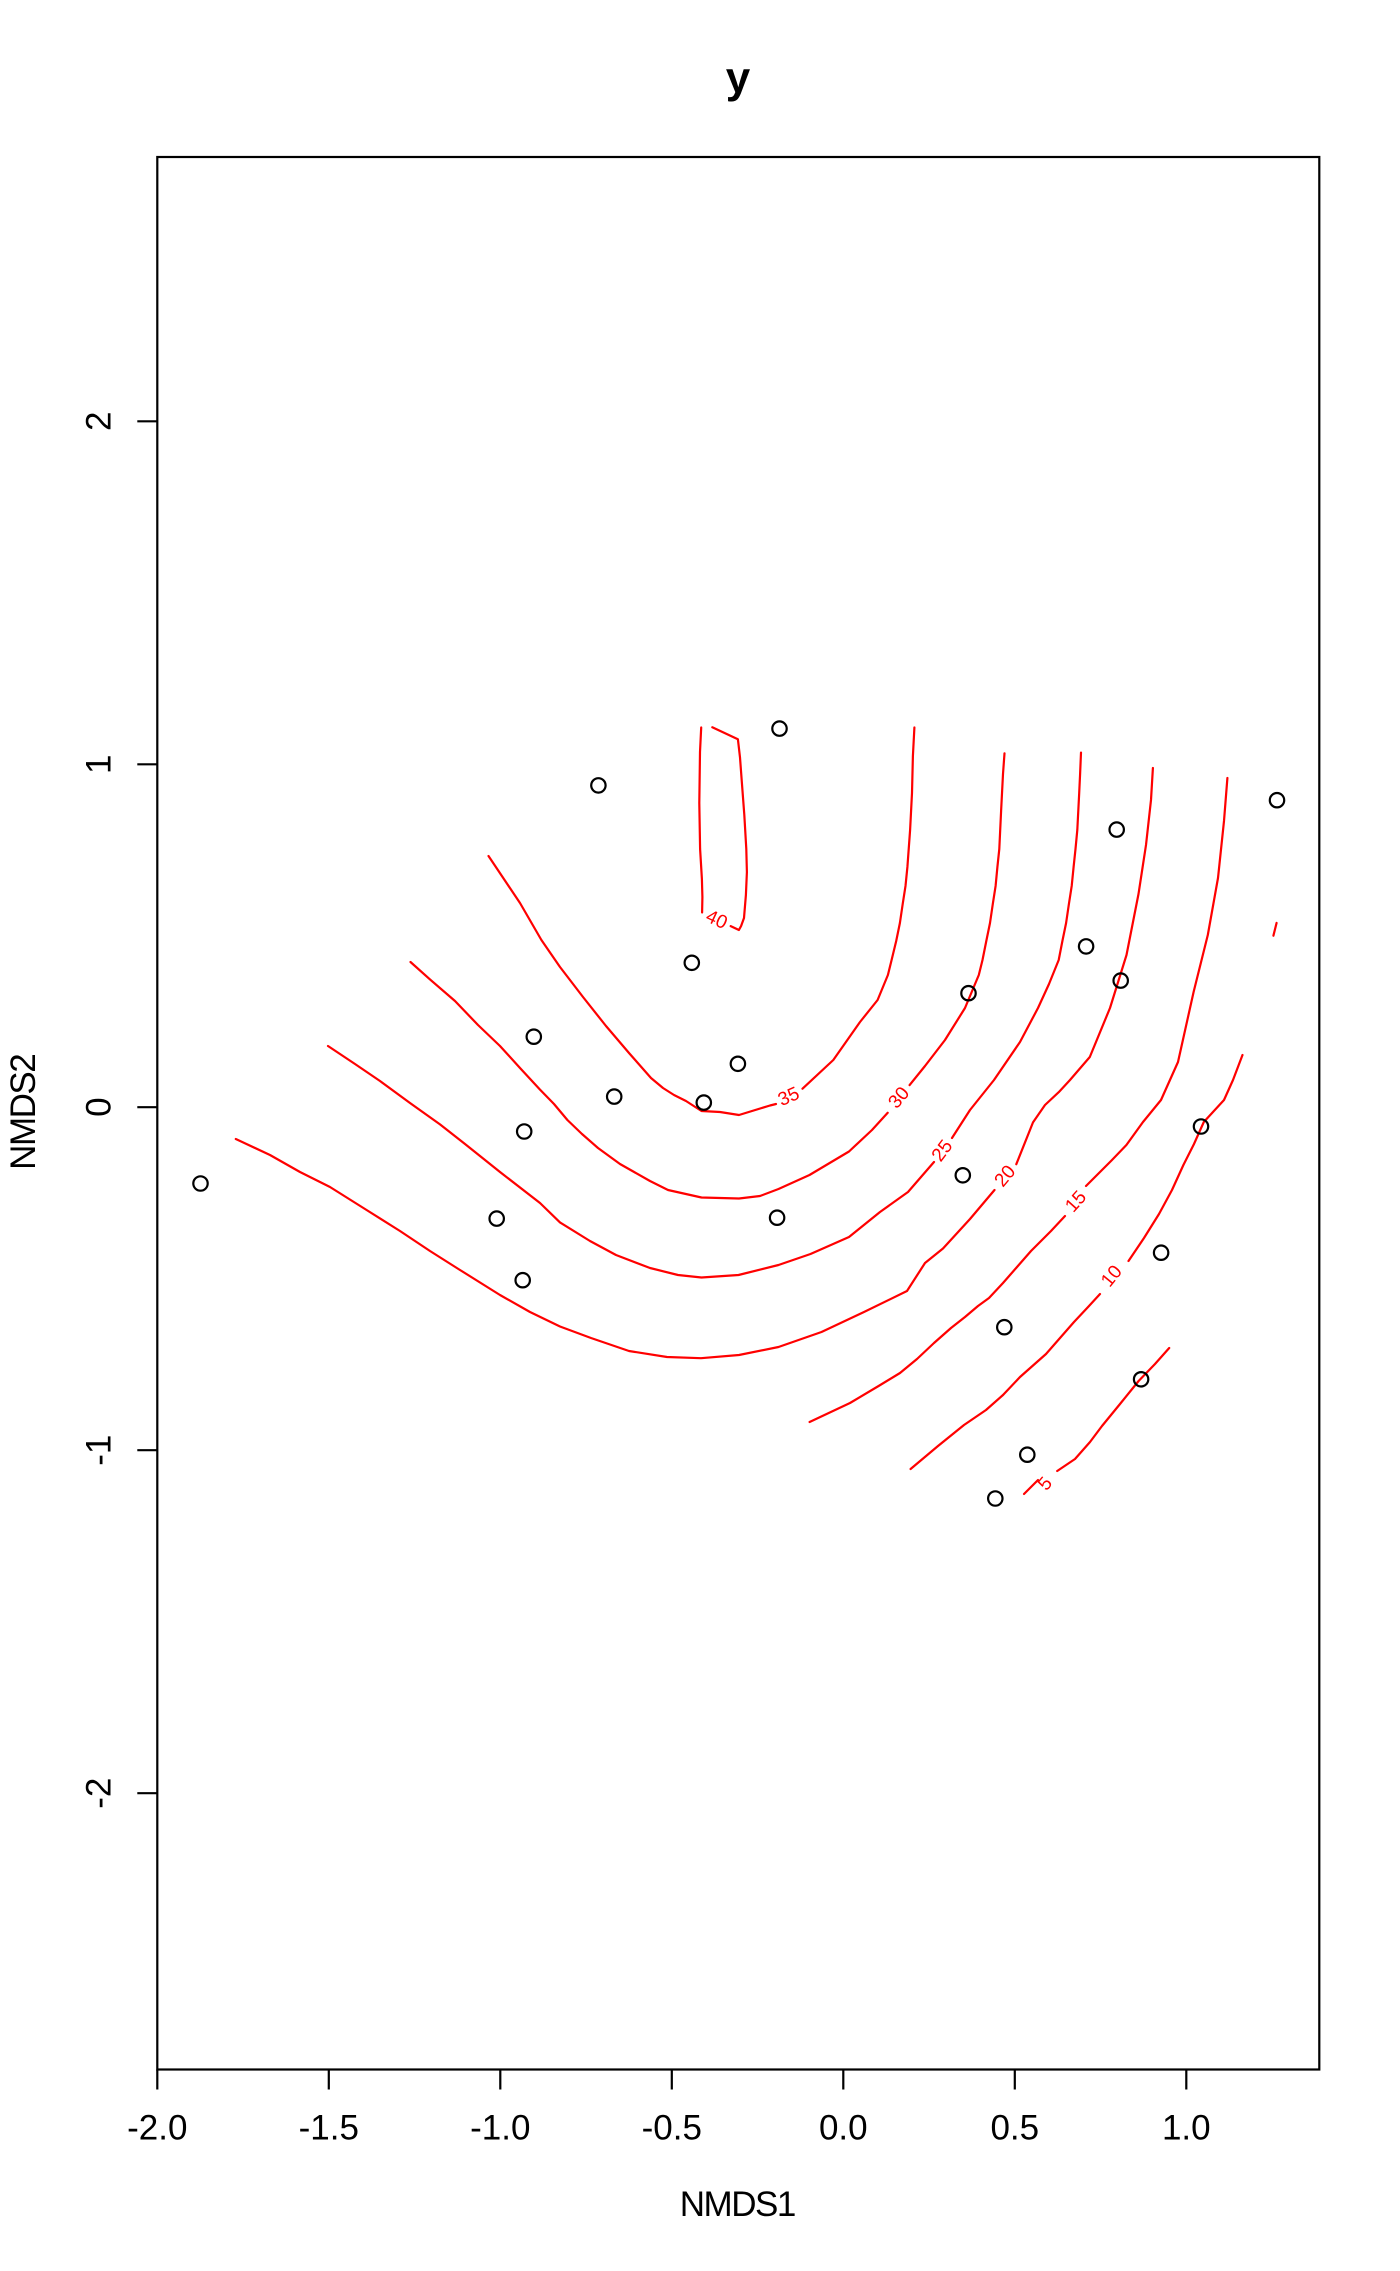  Describe the element at coordinates (843, 2128) in the screenshot. I see `svg-text: 0.0` at that location.